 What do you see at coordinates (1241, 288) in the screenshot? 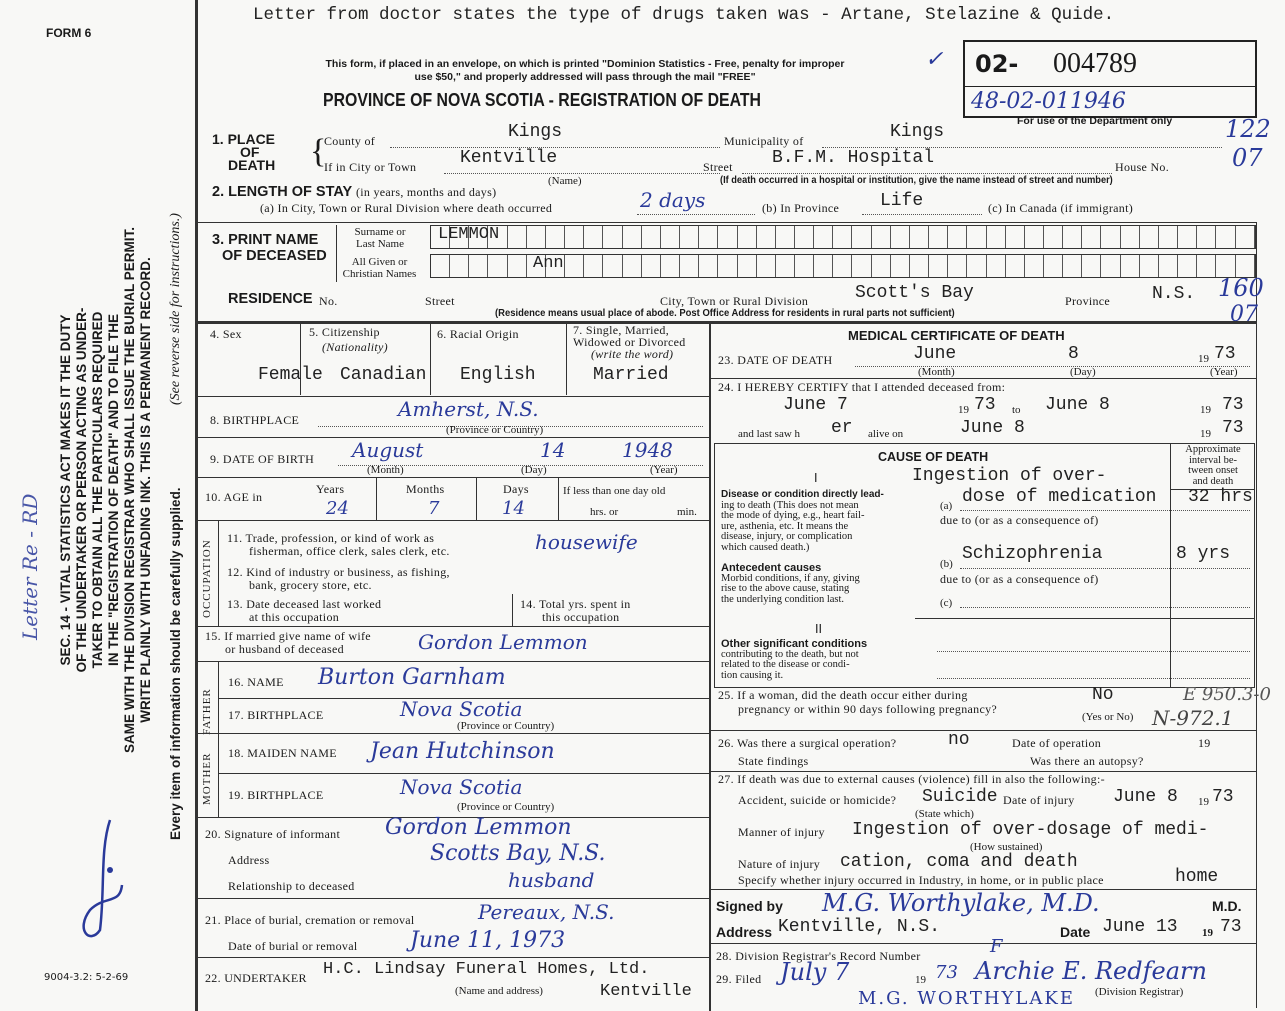
I see `residence-code-top: 160` at bounding box center [1241, 288].